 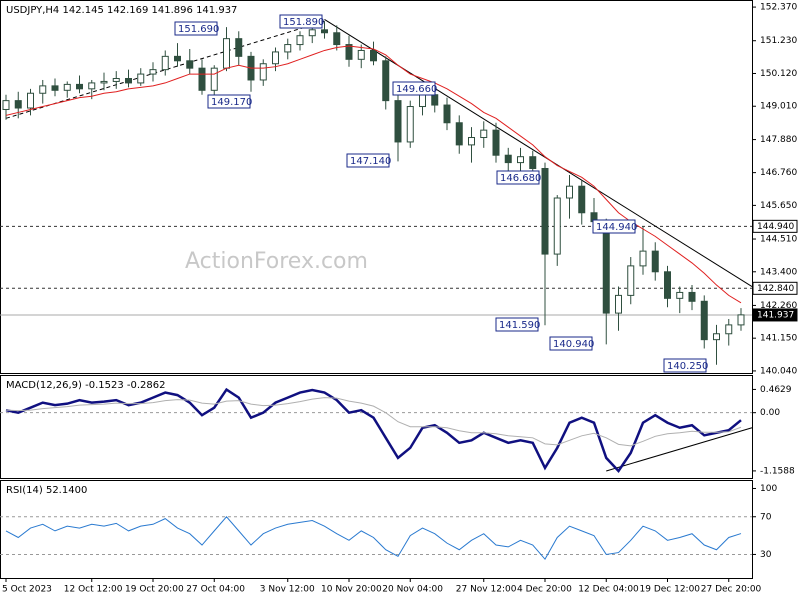 What do you see at coordinates (766, 517) in the screenshot?
I see `y-tick-label: 70` at bounding box center [766, 517].